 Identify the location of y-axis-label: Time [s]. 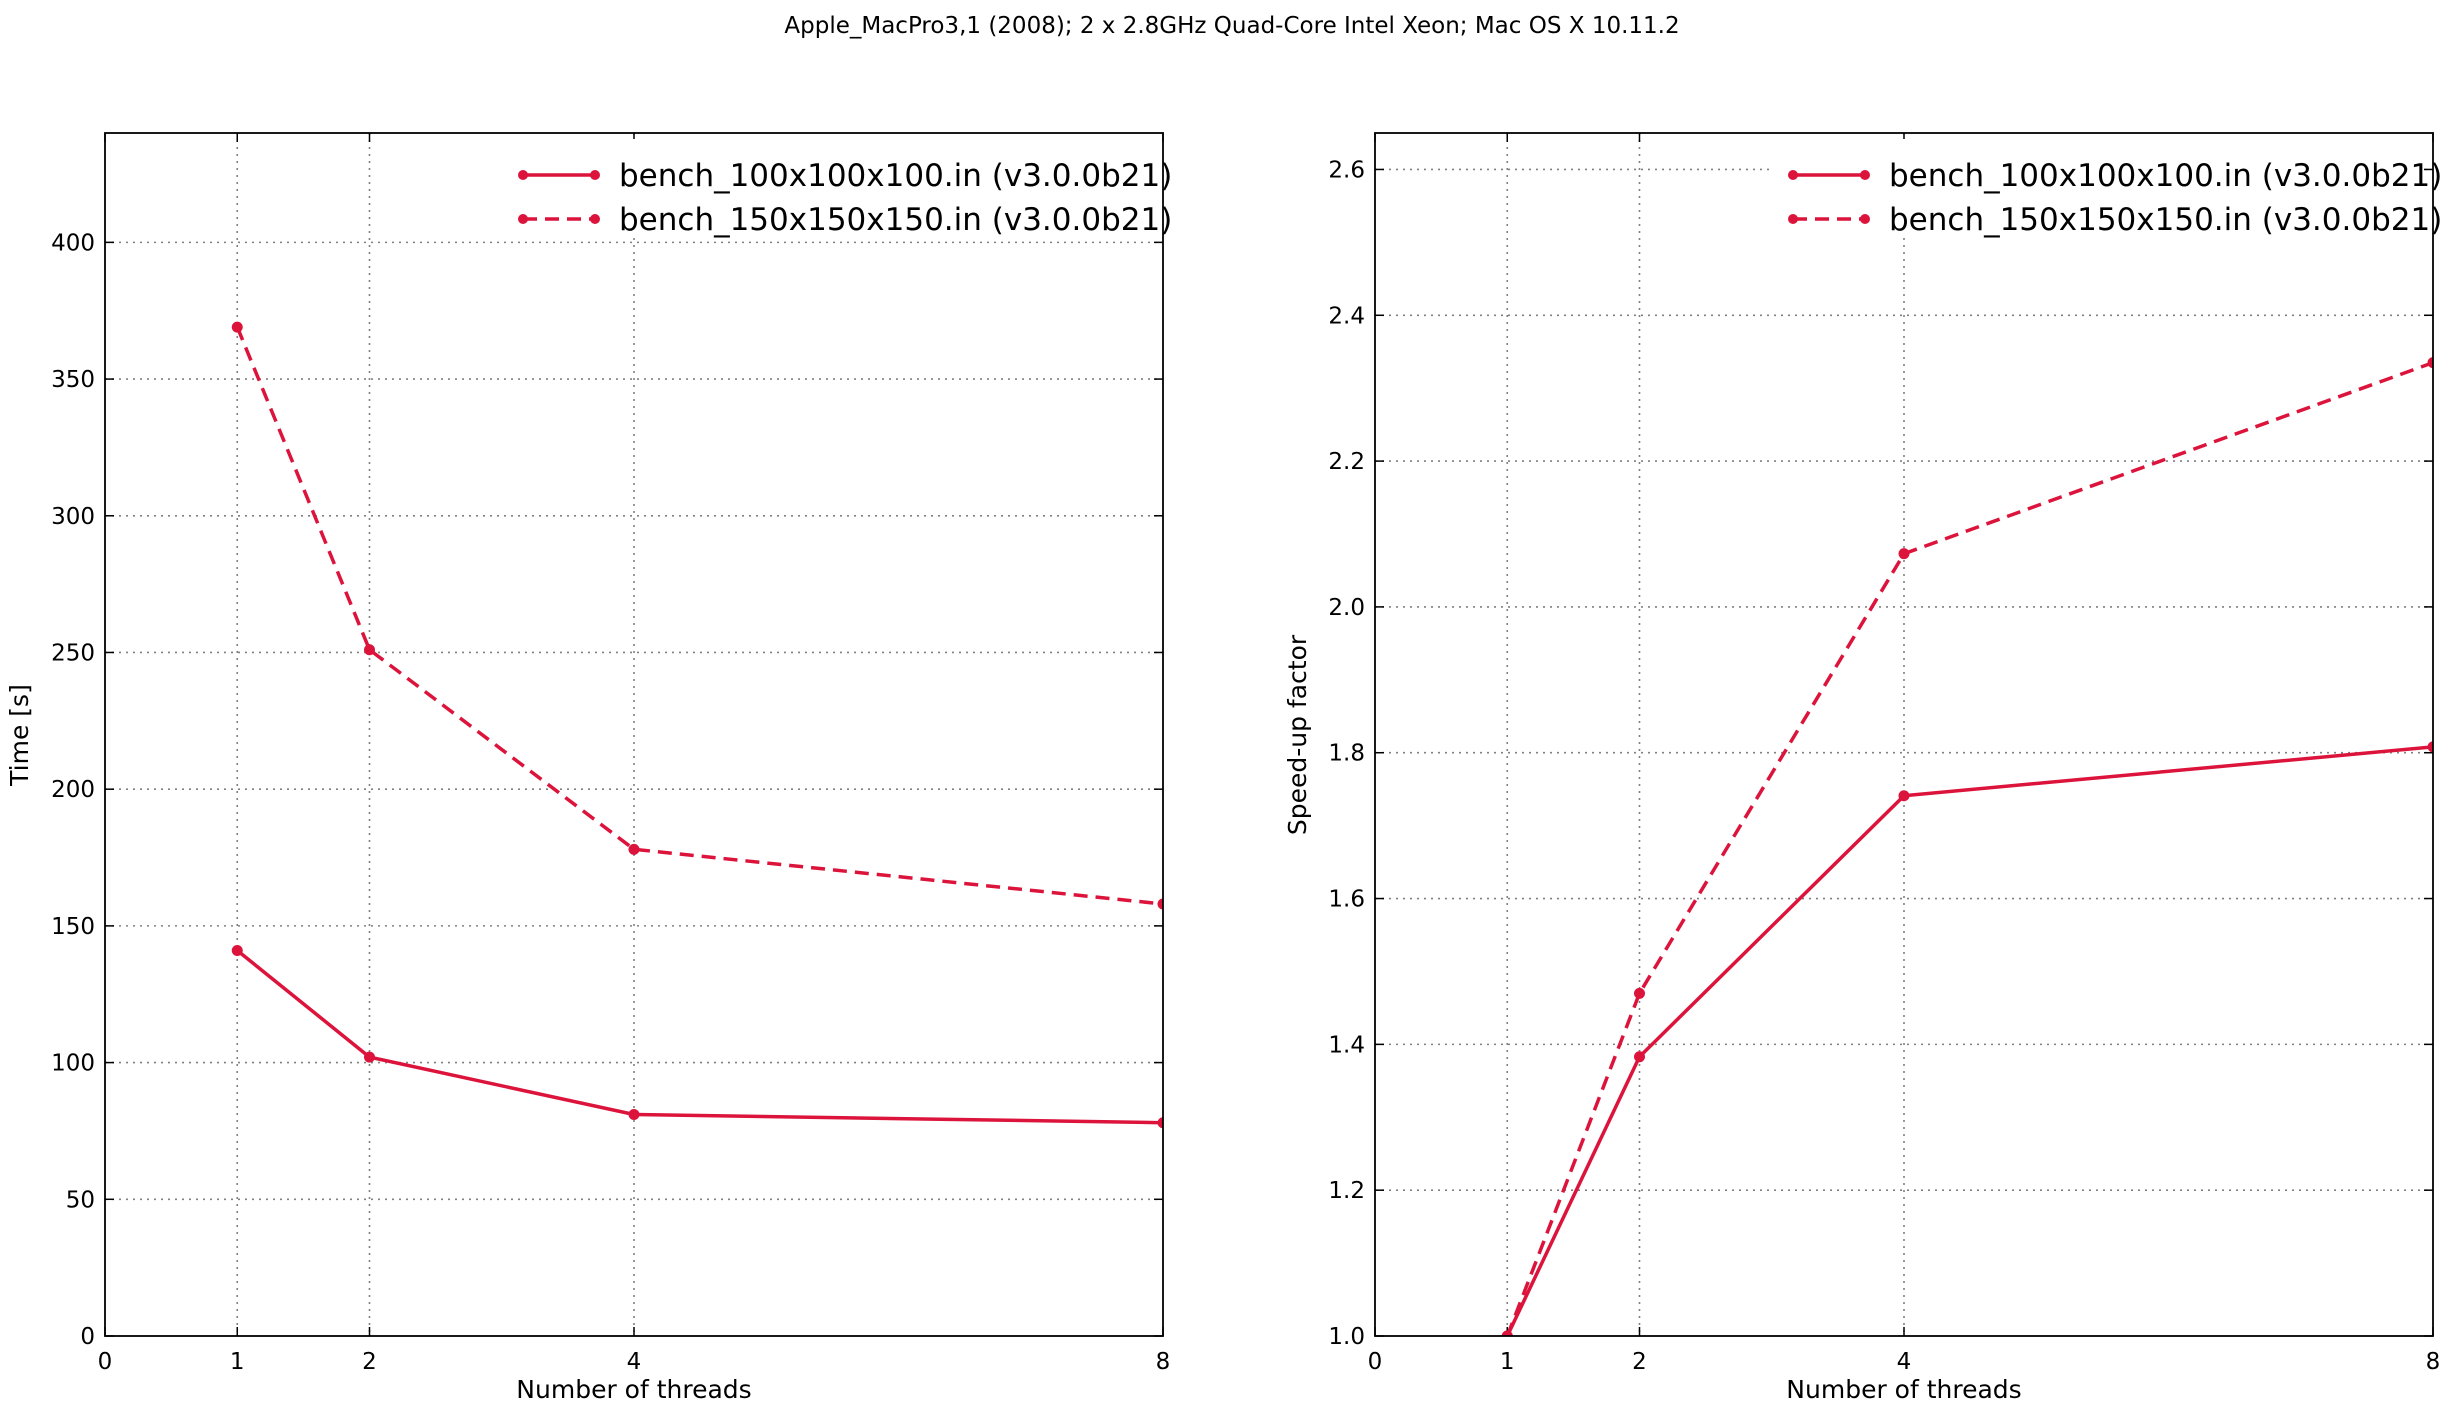
(19, 735).